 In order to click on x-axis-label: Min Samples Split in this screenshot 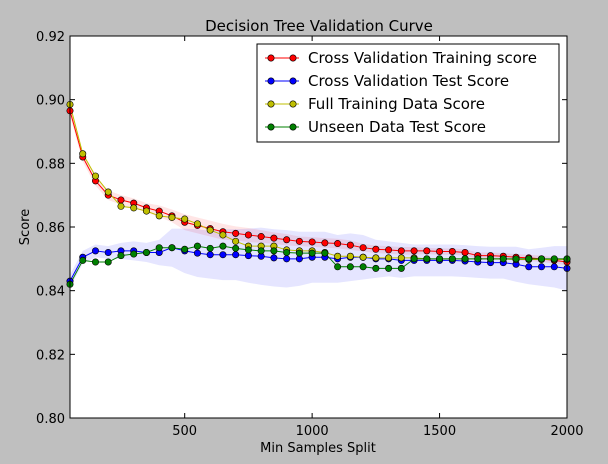, I will do `click(318, 448)`.